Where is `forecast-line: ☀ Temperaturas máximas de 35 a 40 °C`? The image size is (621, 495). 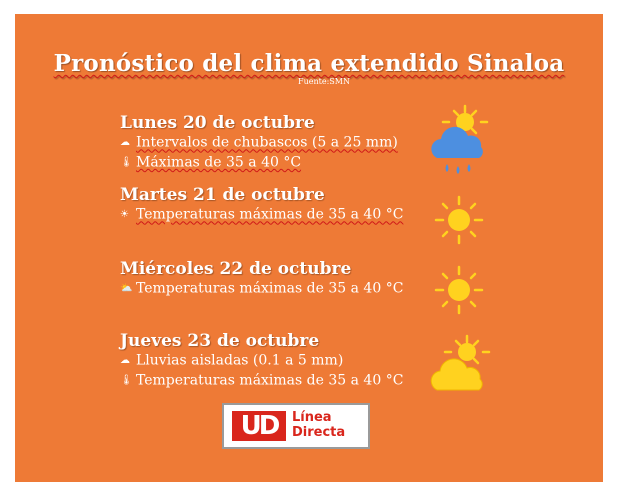
forecast-line: ☀ Temperaturas máximas de 35 a 40 °C is located at coordinates (261, 215).